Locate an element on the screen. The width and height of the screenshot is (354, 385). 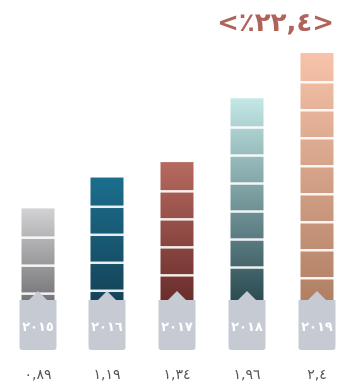
value-label-1: ١,١٩ is located at coordinates (106, 375).